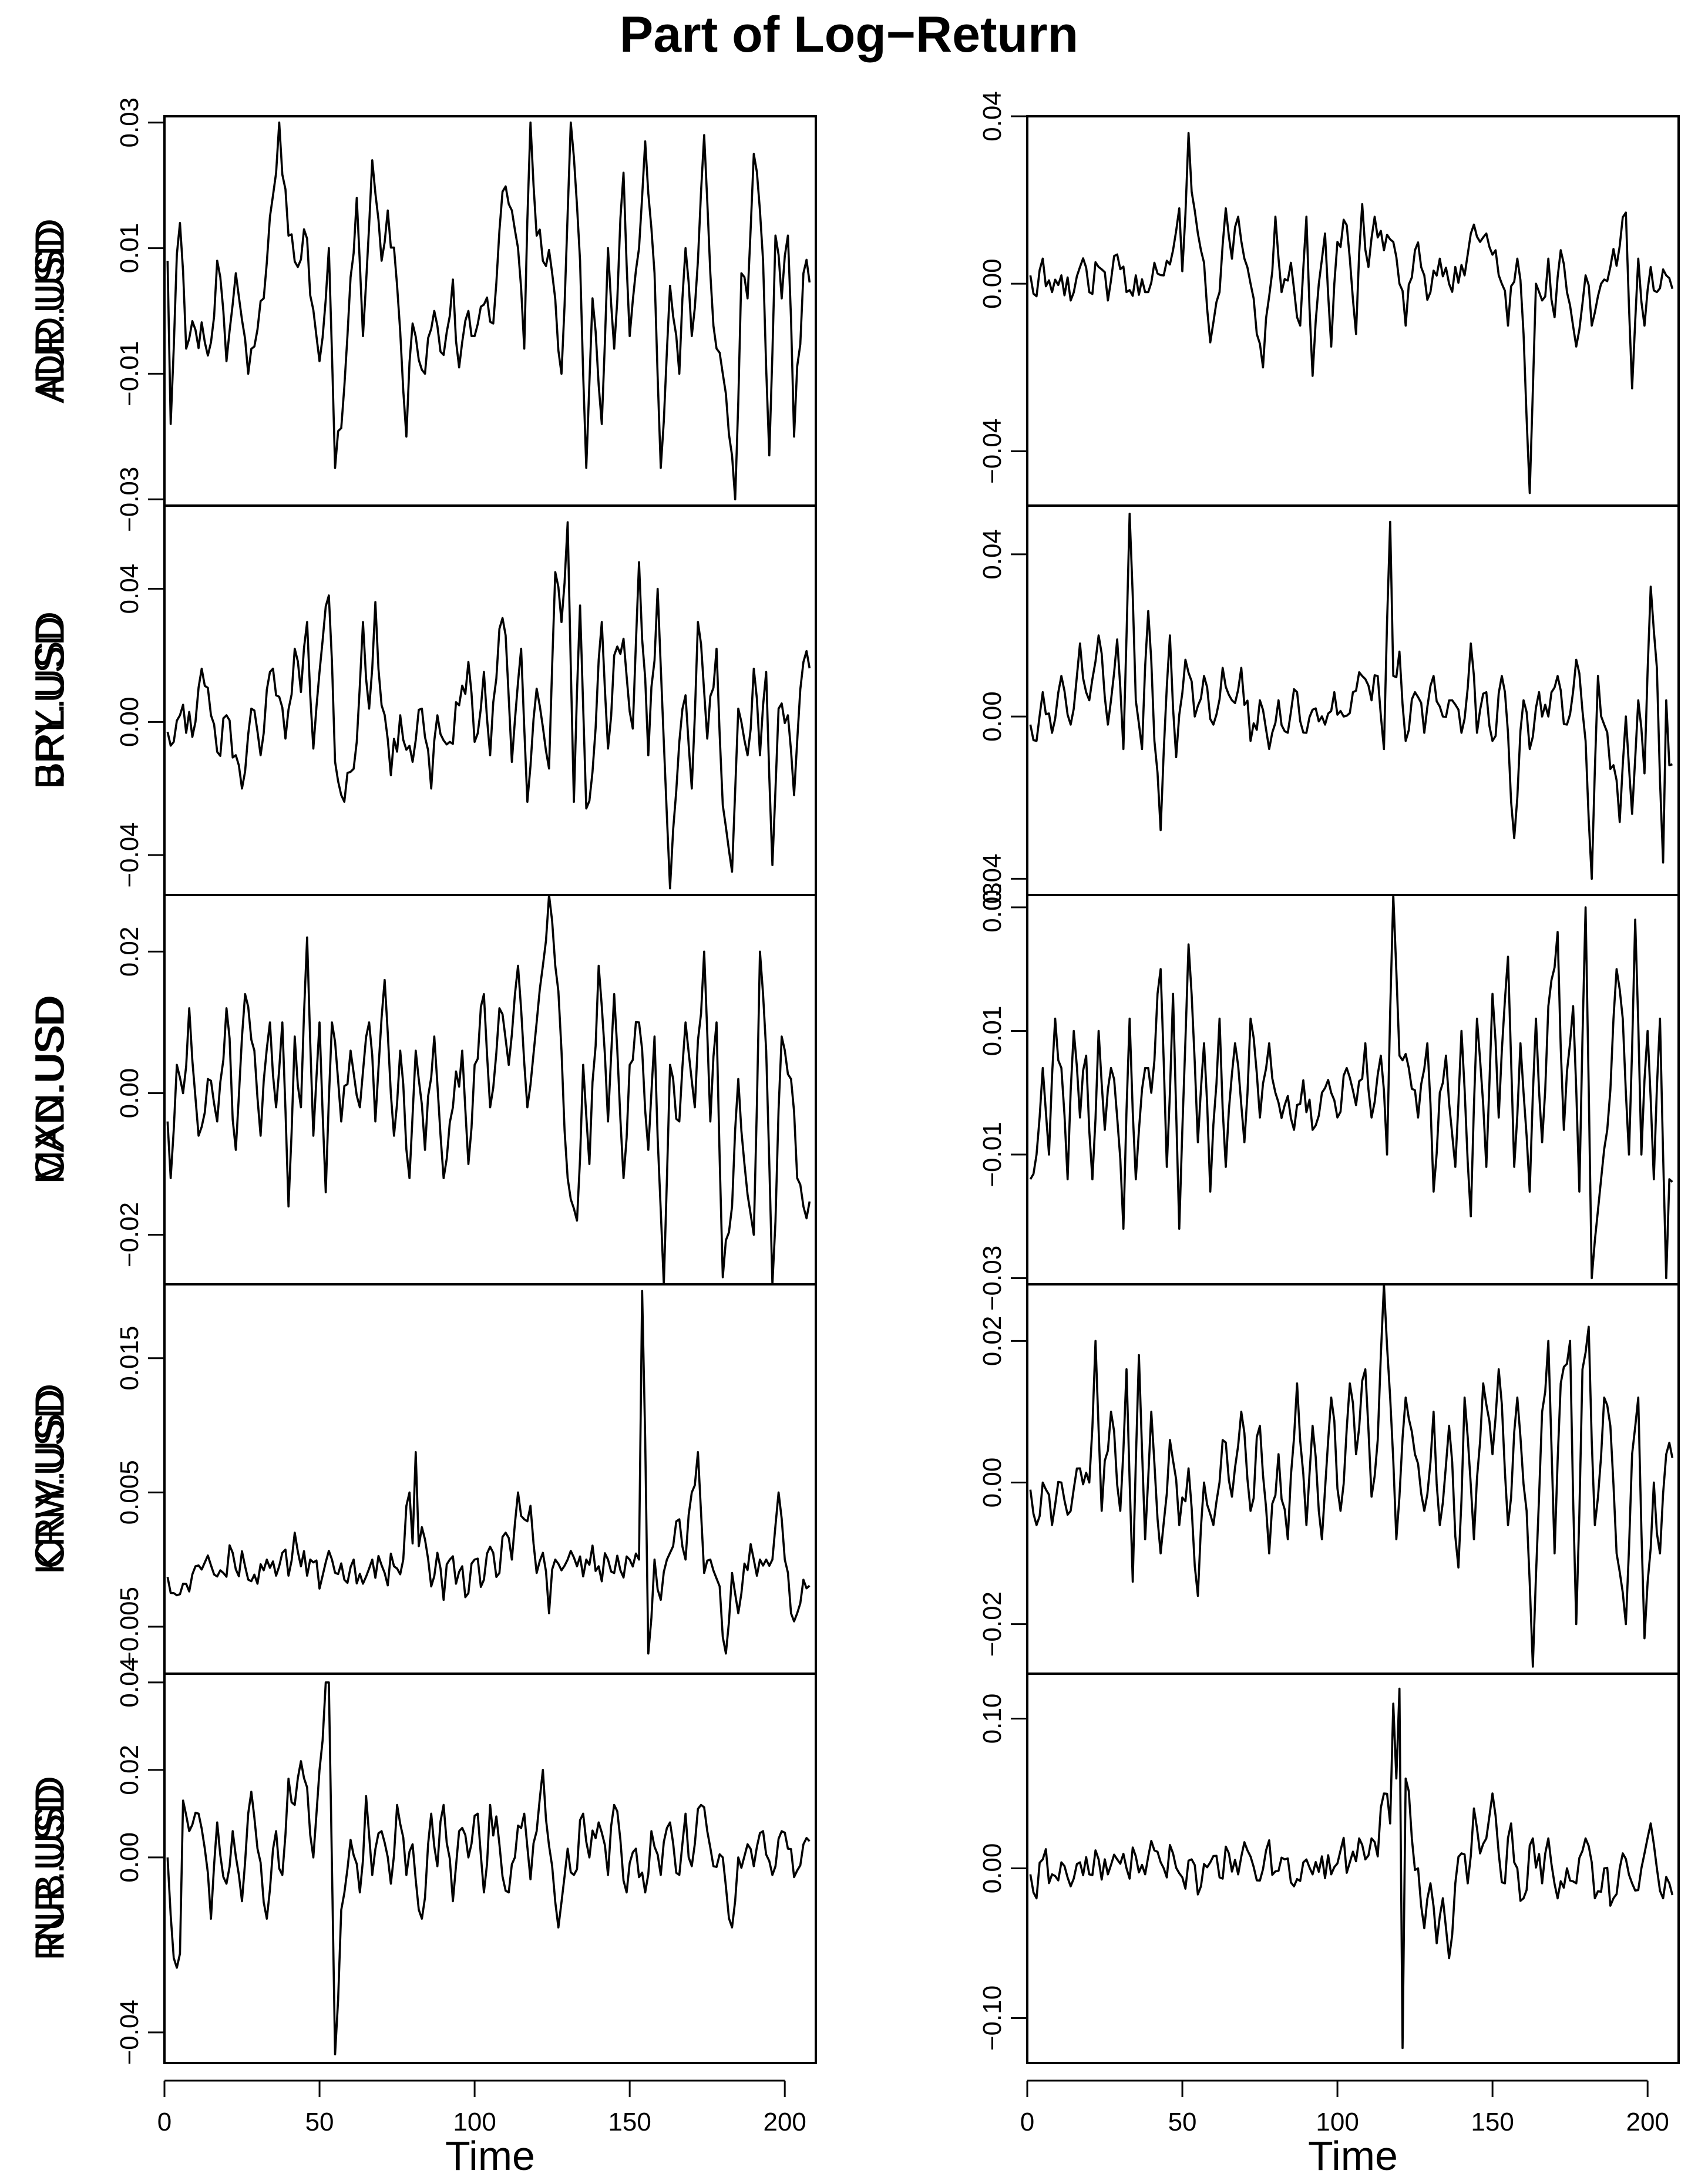 This screenshot has height=2184, width=1698. What do you see at coordinates (993, 1719) in the screenshot?
I see `y-tick-label-rub-usd: 0.10` at bounding box center [993, 1719].